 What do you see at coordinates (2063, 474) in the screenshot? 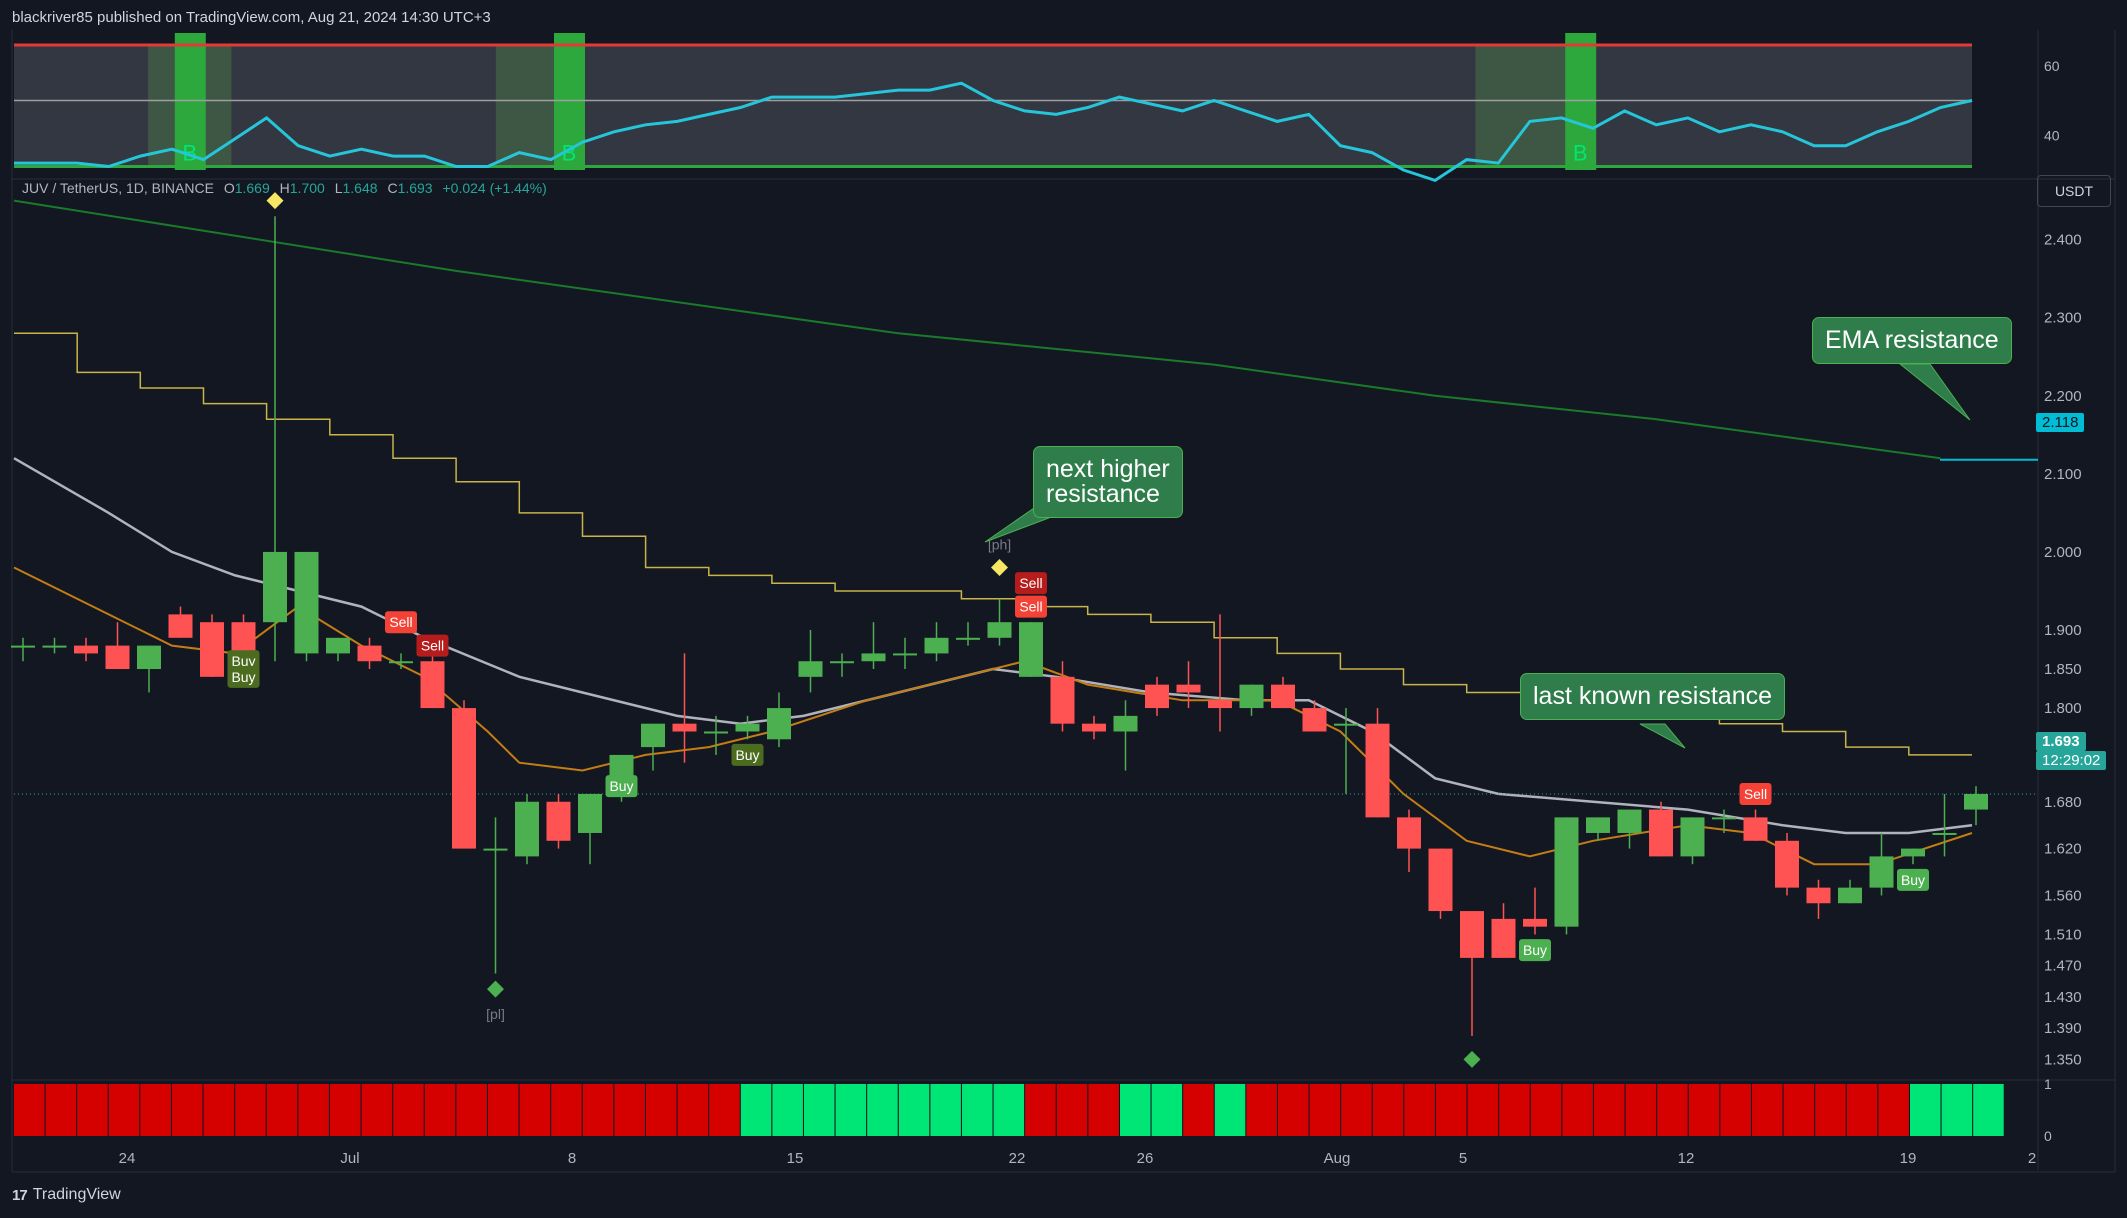
I see `price-tick-label: 2.100` at bounding box center [2063, 474].